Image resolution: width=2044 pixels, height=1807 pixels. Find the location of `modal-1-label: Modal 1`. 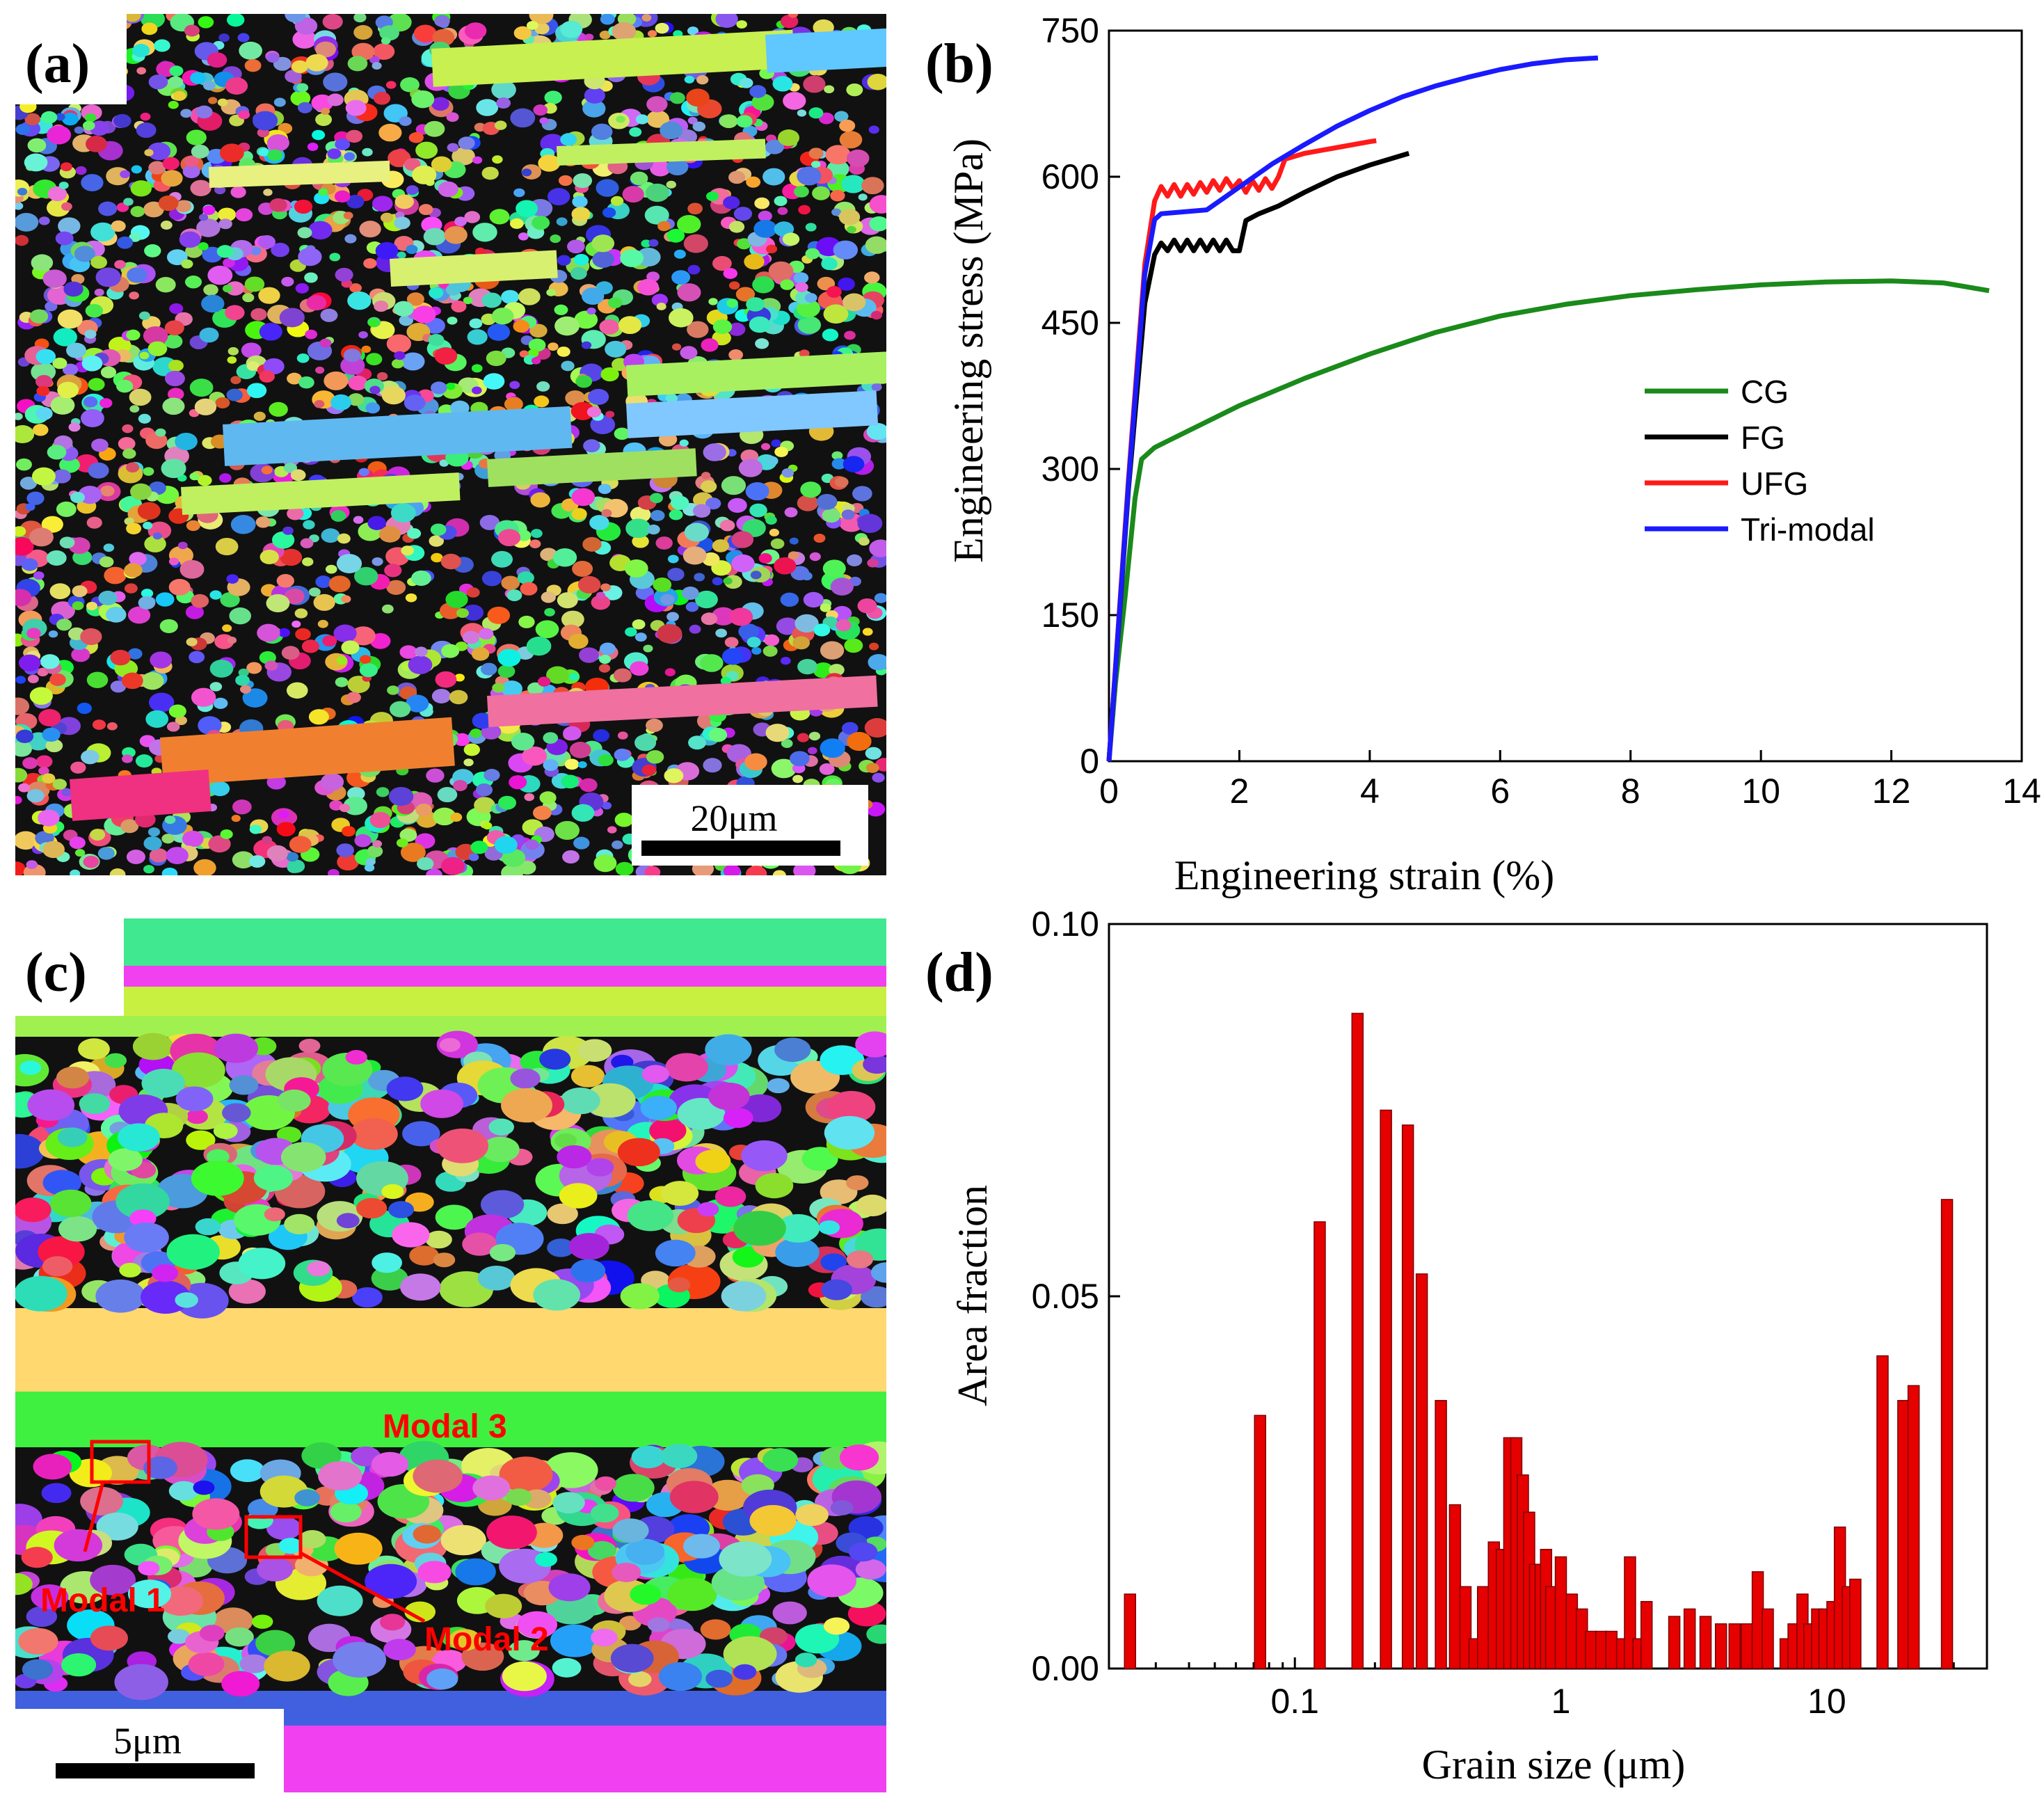

modal-1-label: Modal 1 is located at coordinates (102, 1601).